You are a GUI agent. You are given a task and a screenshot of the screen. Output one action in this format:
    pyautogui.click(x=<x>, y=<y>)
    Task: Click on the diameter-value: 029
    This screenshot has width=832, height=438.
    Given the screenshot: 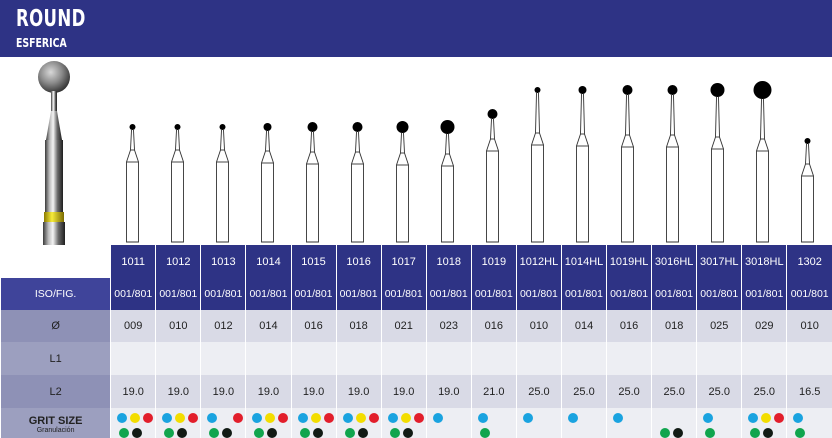 What is the action you would take?
    pyautogui.click(x=764, y=326)
    